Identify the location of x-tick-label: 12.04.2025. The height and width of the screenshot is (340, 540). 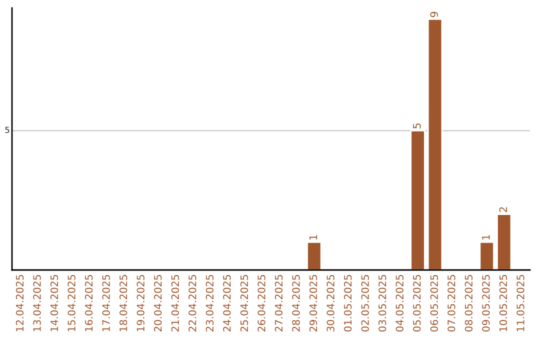
(20, 303).